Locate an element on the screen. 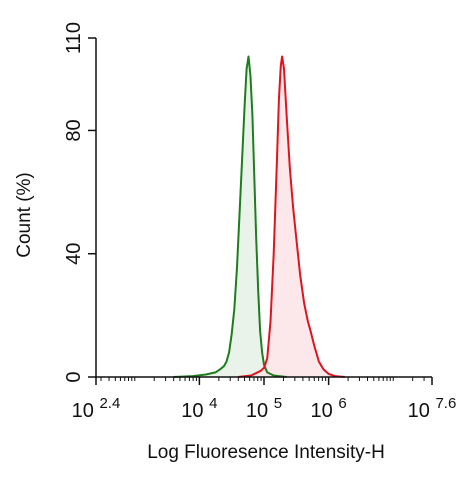 The image size is (476, 479). x-tick-exponent: 7.6 is located at coordinates (445, 403).